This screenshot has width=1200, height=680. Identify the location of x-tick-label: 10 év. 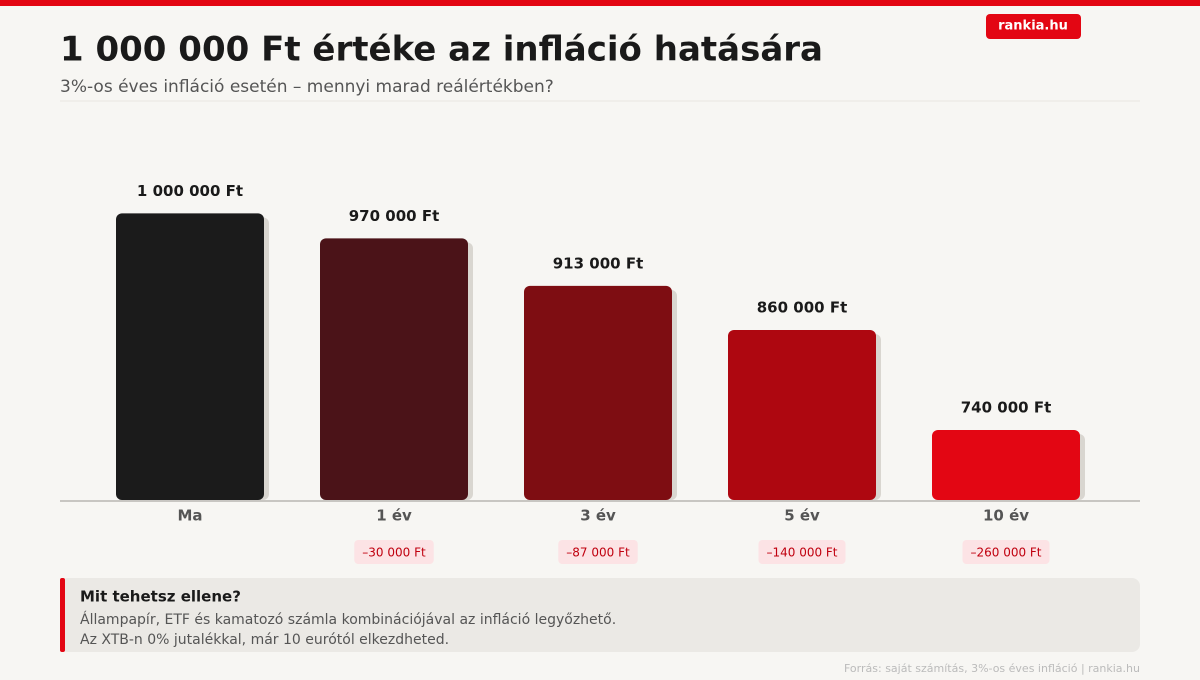
(1006, 516).